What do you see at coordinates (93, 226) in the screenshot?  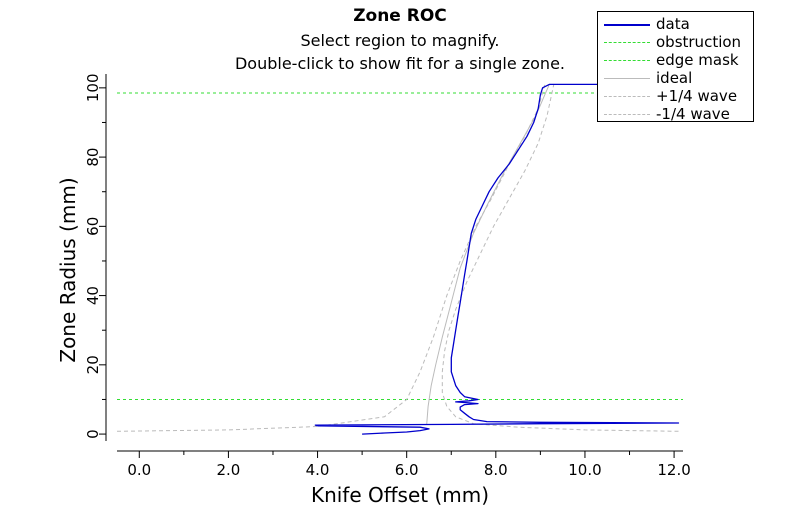 I see `y-tick-label: 60` at bounding box center [93, 226].